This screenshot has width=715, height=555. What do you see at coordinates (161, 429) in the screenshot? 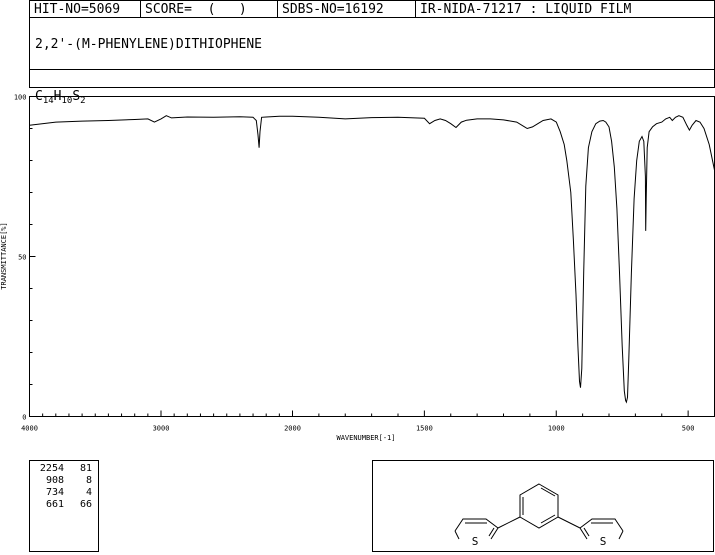
I see `x-tick-label: 3000` at bounding box center [161, 429].